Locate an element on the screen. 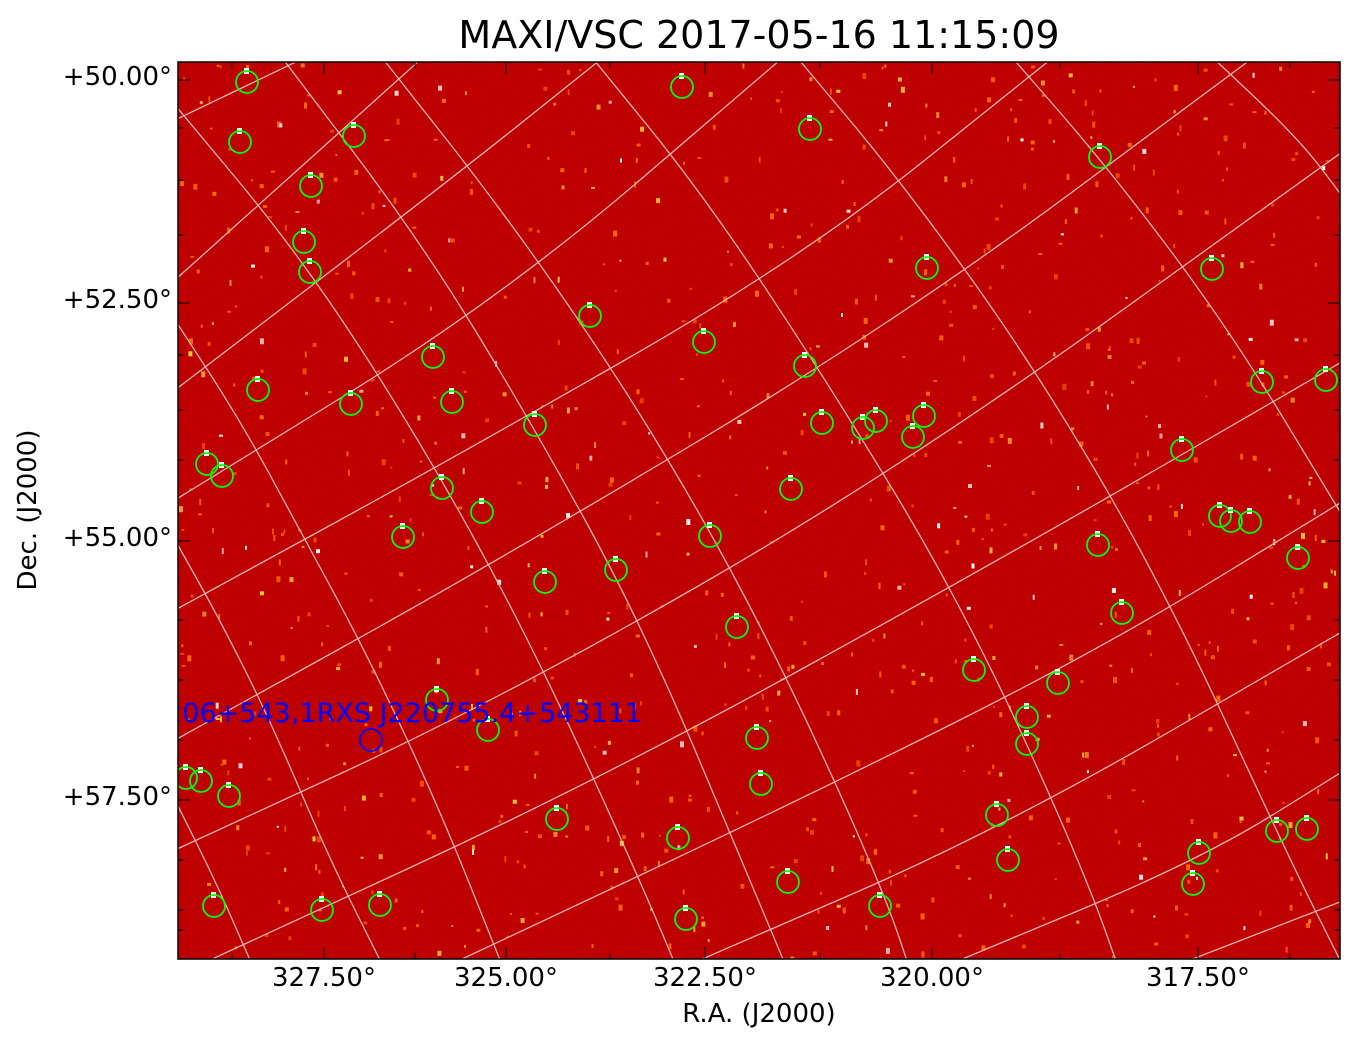  y-tick-label: +55.00° is located at coordinates (117, 538).